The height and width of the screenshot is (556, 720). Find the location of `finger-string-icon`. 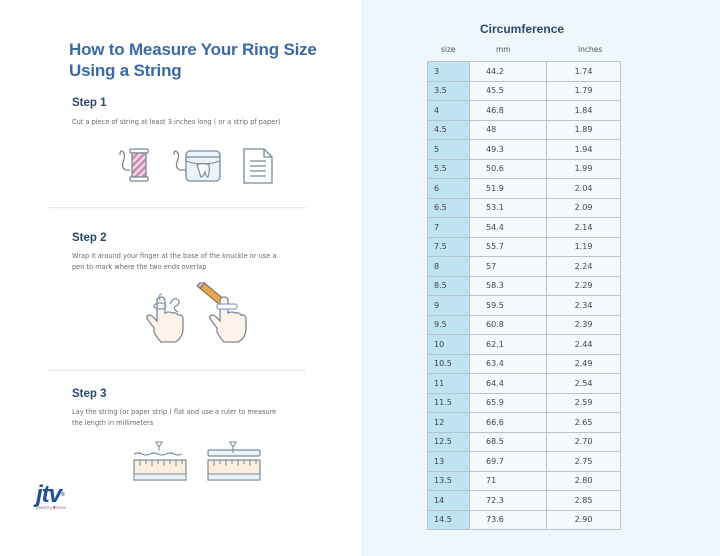

finger-string-icon is located at coordinates (165, 318).